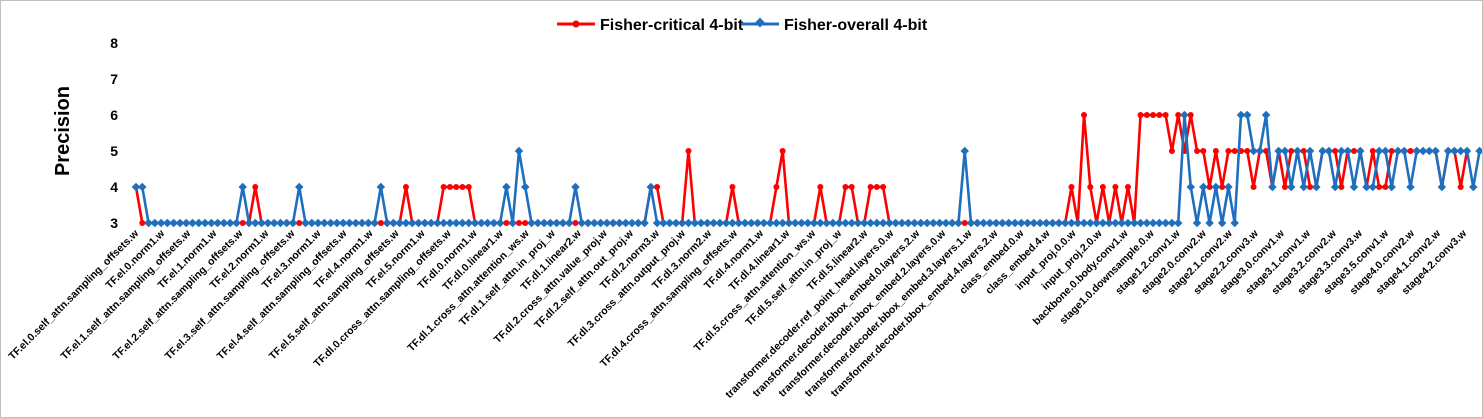  Describe the element at coordinates (114, 151) in the screenshot. I see `y-tick-label: 5` at that location.